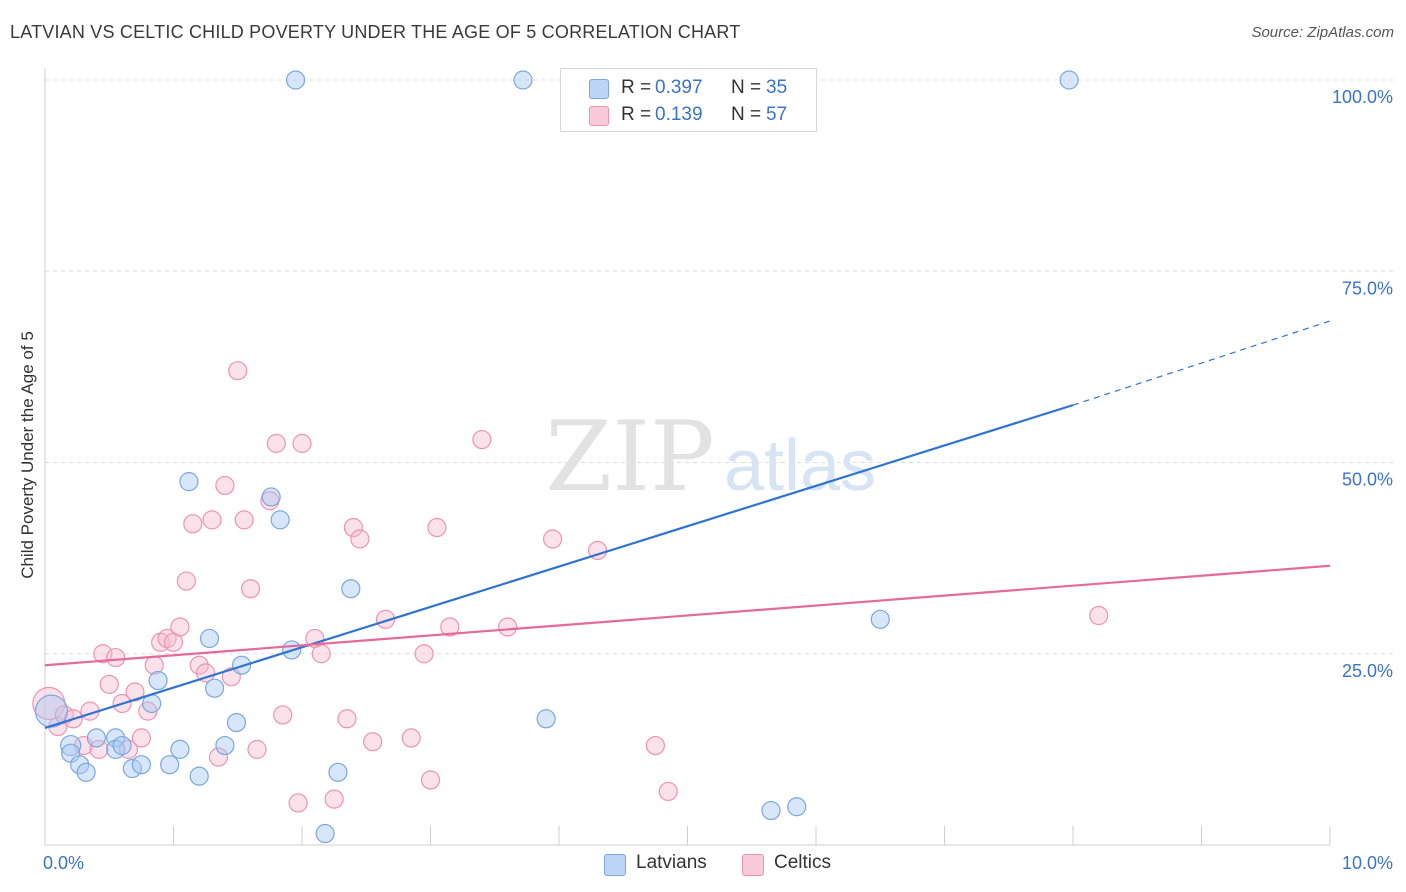  Describe the element at coordinates (63, 863) in the screenshot. I see `x-tick-label: 0.0%` at that location.